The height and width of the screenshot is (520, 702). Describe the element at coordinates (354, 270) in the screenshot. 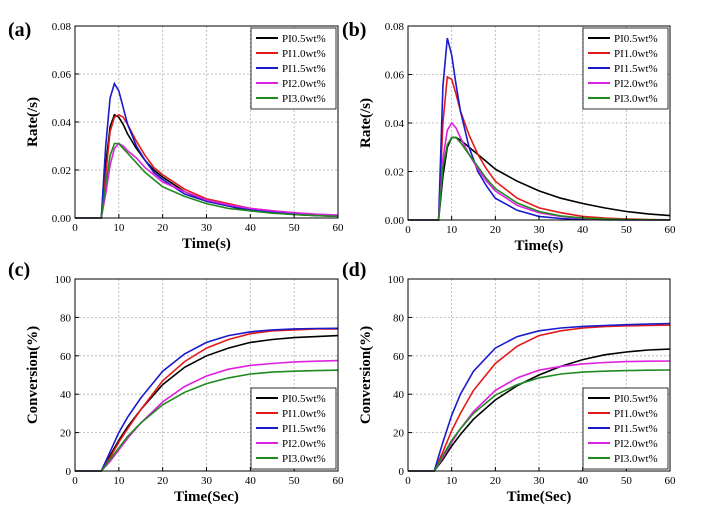

I see `panel-label: (d)` at that location.